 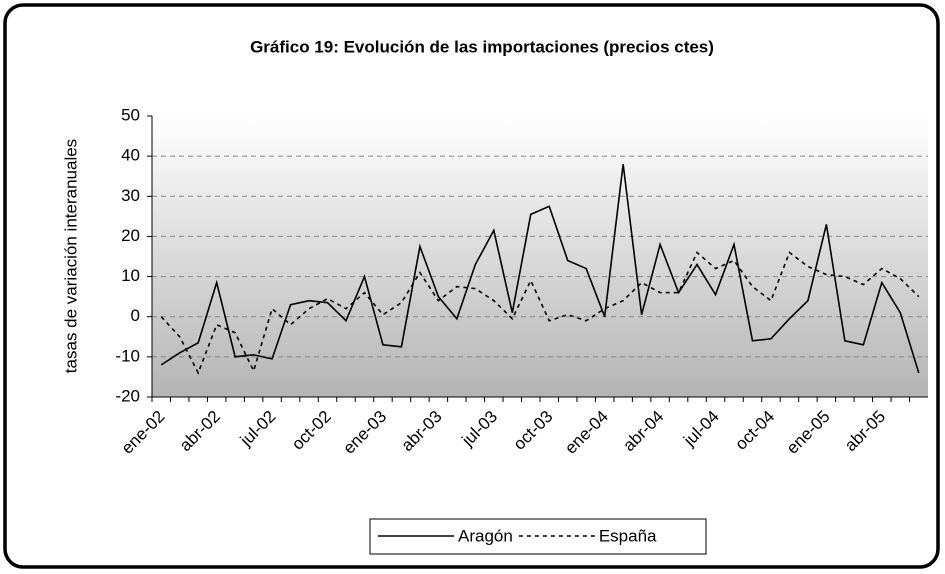 What do you see at coordinates (130, 235) in the screenshot?
I see `y-tick-label: 20` at bounding box center [130, 235].